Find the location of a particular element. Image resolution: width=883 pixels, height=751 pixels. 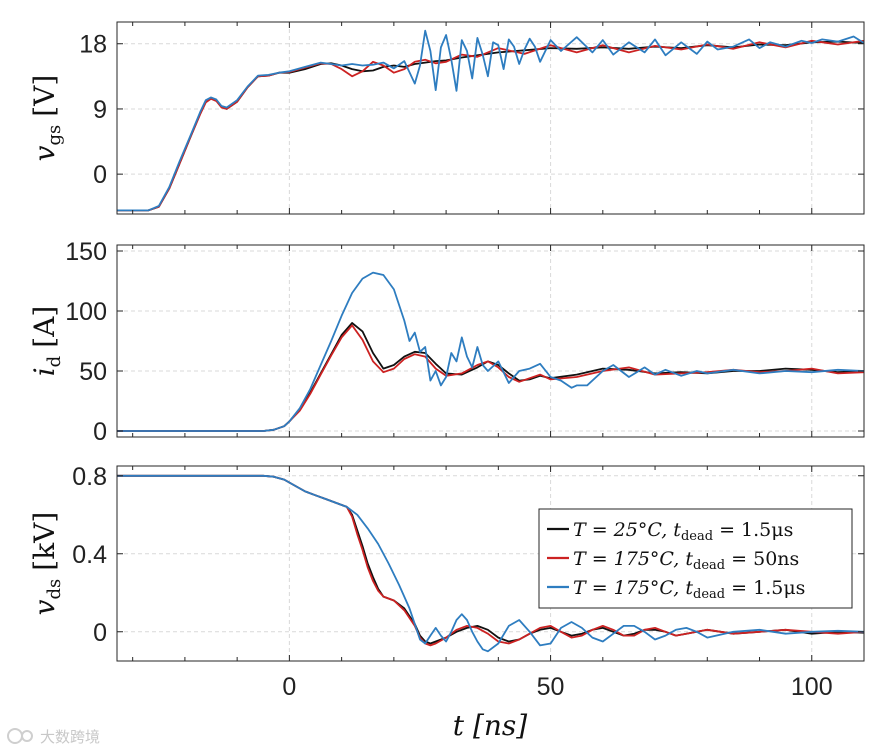

y-tick-label: 100 is located at coordinates (86, 312).